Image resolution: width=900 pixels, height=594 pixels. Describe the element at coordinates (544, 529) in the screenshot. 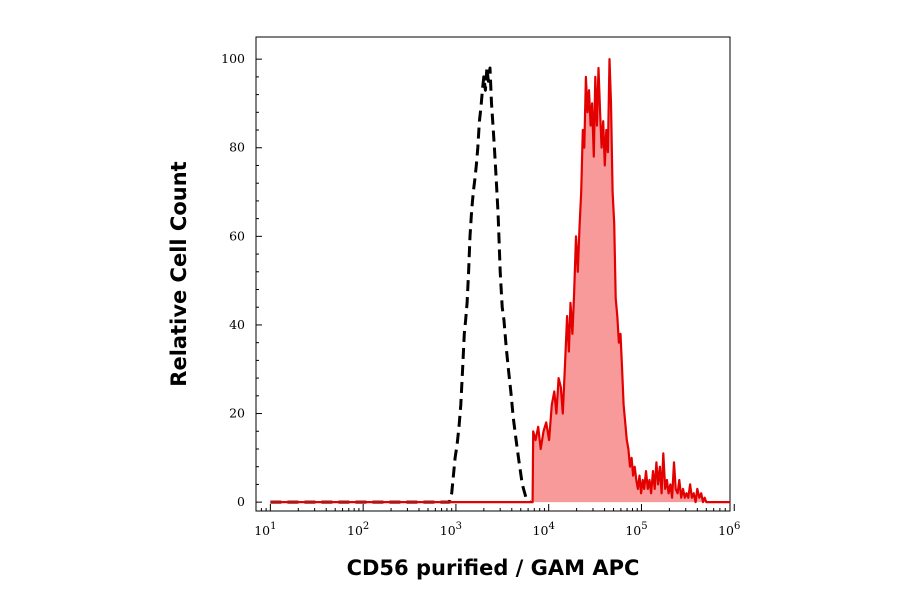

I see `x-tick-label: 10⁴` at that location.